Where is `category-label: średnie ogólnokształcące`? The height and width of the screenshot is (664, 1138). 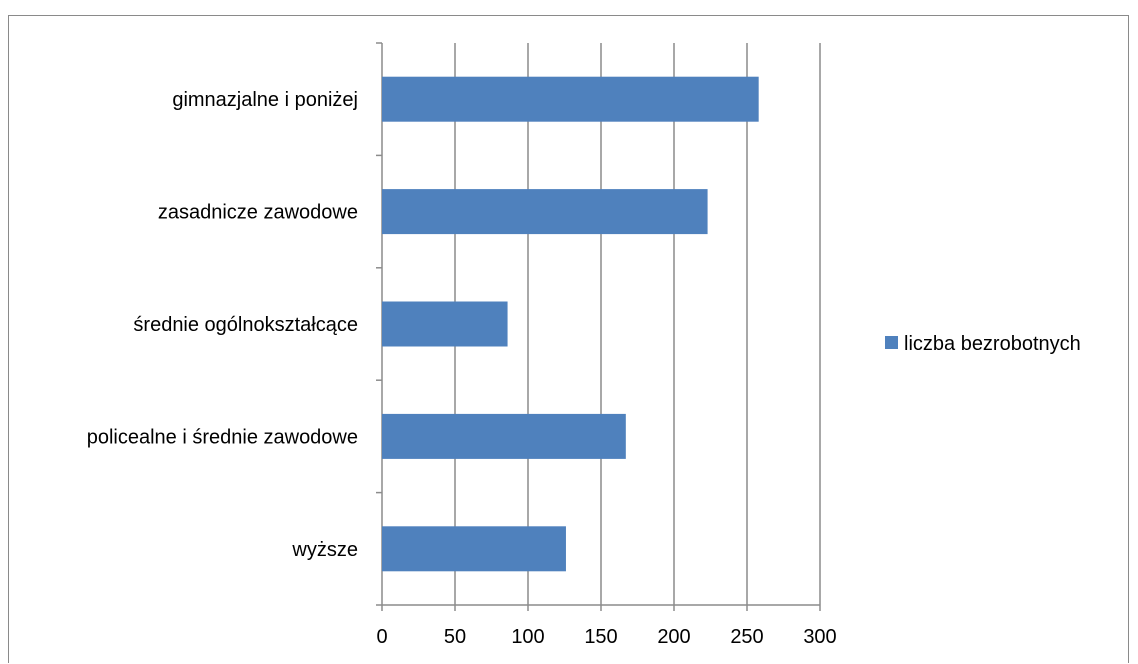 category-label: średnie ogólnokształcące is located at coordinates (245, 325).